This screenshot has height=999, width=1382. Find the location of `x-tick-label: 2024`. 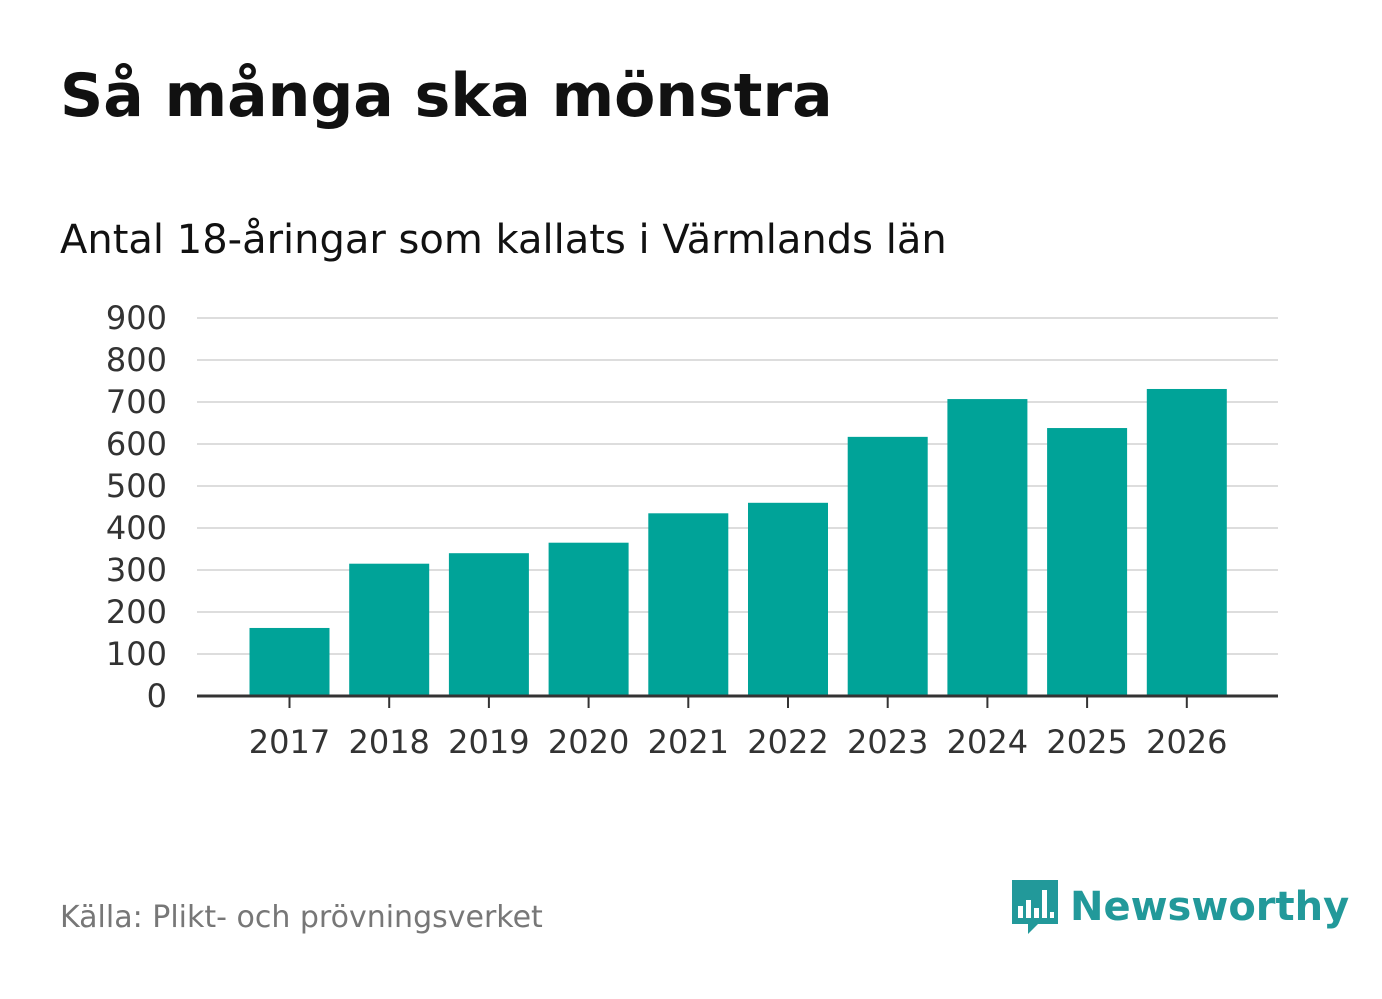

x-tick-label: 2024 is located at coordinates (987, 742).